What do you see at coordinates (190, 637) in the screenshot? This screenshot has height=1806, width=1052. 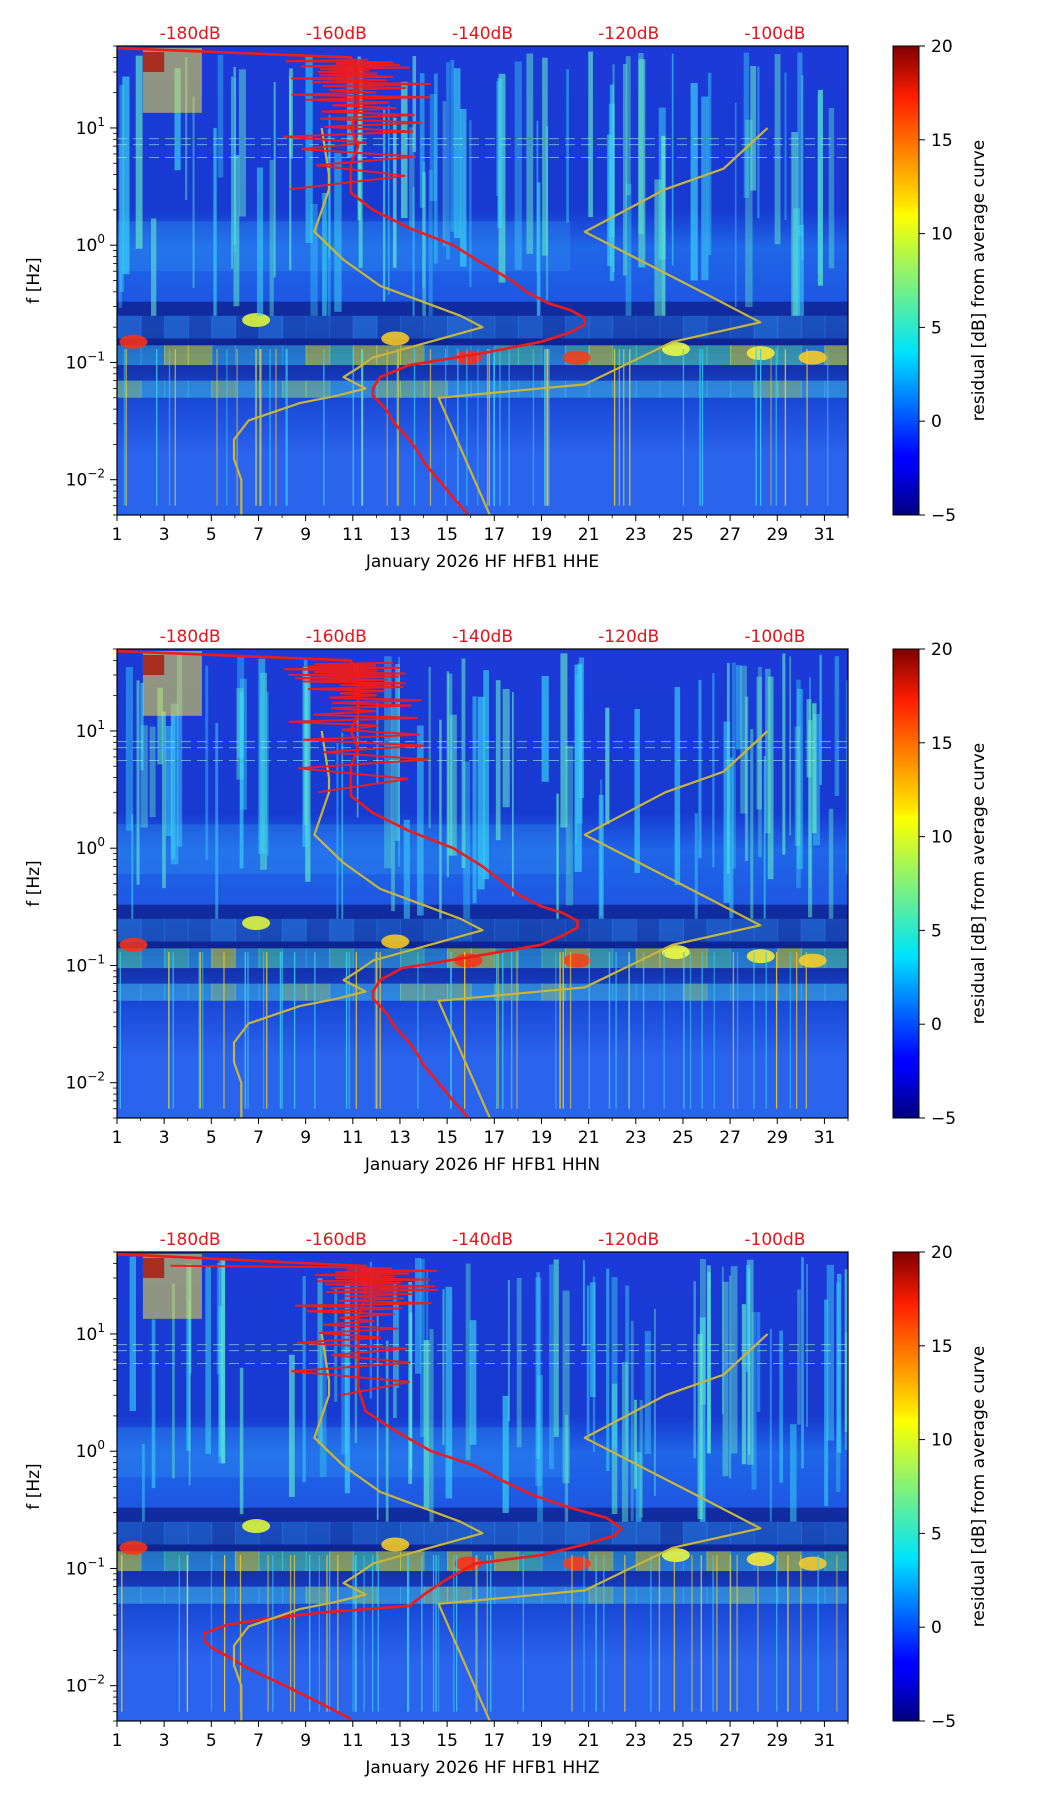 I see `db-tick-label: -180dB` at bounding box center [190, 637].